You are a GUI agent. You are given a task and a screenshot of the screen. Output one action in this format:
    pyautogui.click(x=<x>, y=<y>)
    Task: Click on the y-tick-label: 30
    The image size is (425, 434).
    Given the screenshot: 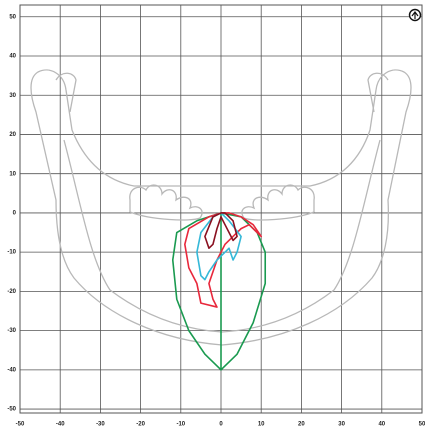 What is the action you would take?
    pyautogui.click(x=12, y=96)
    